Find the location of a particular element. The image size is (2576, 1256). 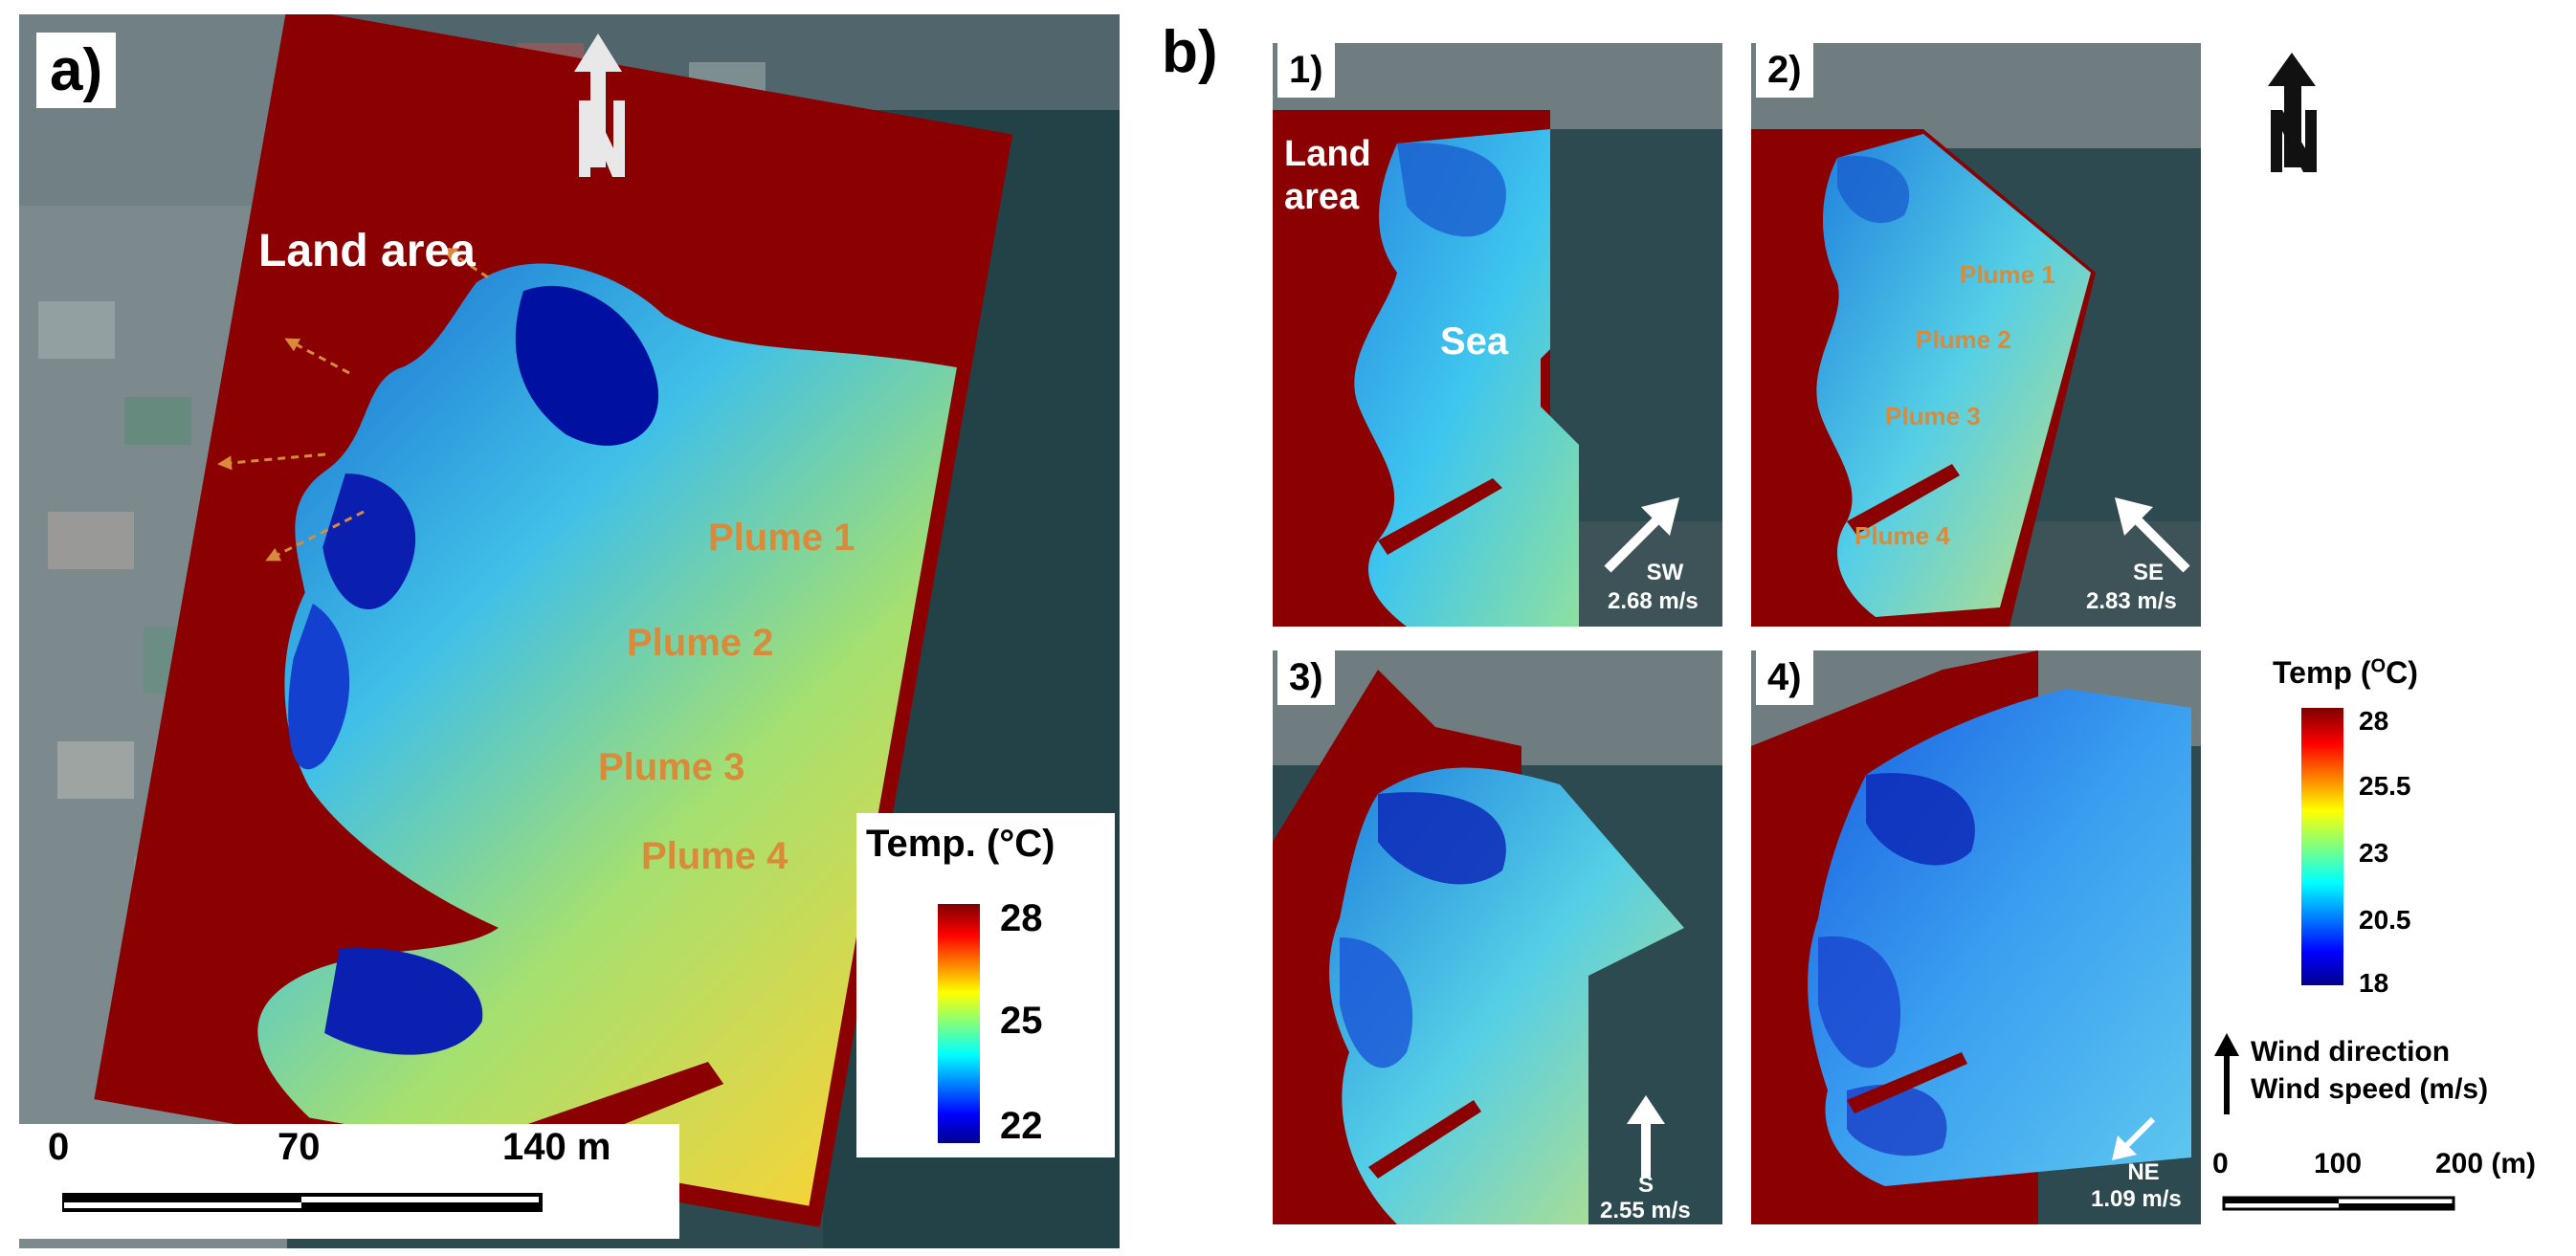

subpanel-3-label: 3) is located at coordinates (1306, 677).